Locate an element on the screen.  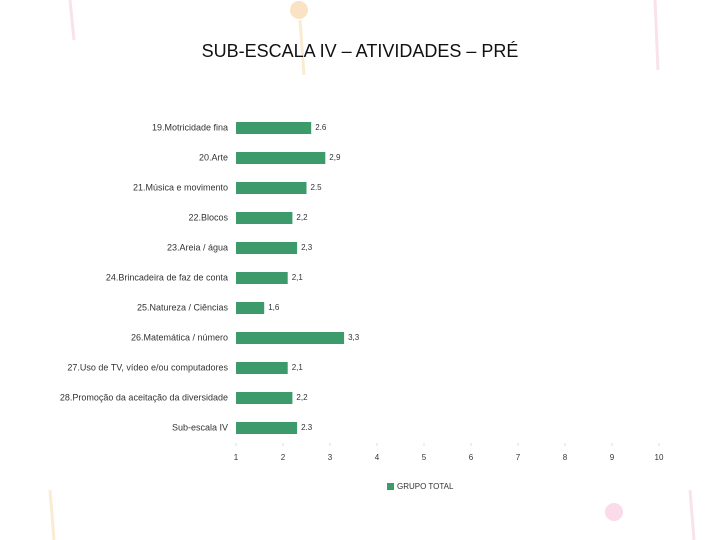
value-label: 2.5 is located at coordinates (317, 187).